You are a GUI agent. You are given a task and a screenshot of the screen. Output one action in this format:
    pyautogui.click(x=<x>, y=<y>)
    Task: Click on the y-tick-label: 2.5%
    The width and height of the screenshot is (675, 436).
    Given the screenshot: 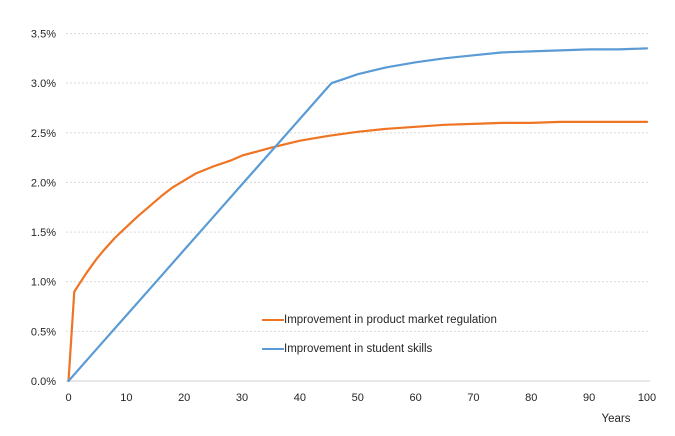 What is the action you would take?
    pyautogui.click(x=43, y=134)
    